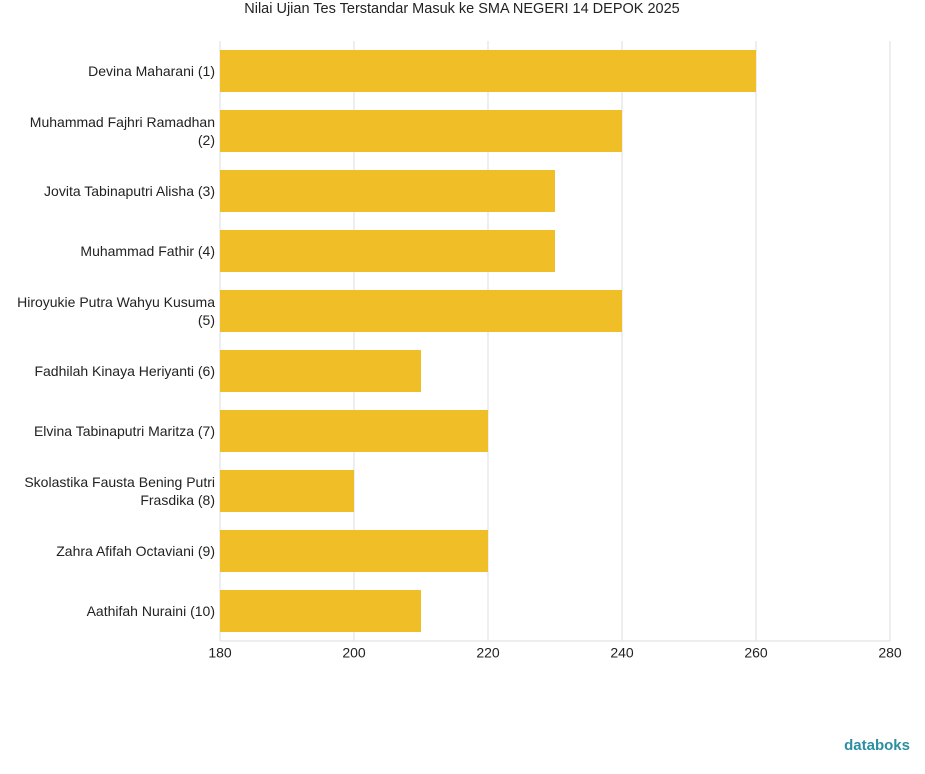 The image size is (925, 774). Describe the element at coordinates (150, 611) in the screenshot. I see `y-tick-label: Aathifah Nuraini (10)` at that location.